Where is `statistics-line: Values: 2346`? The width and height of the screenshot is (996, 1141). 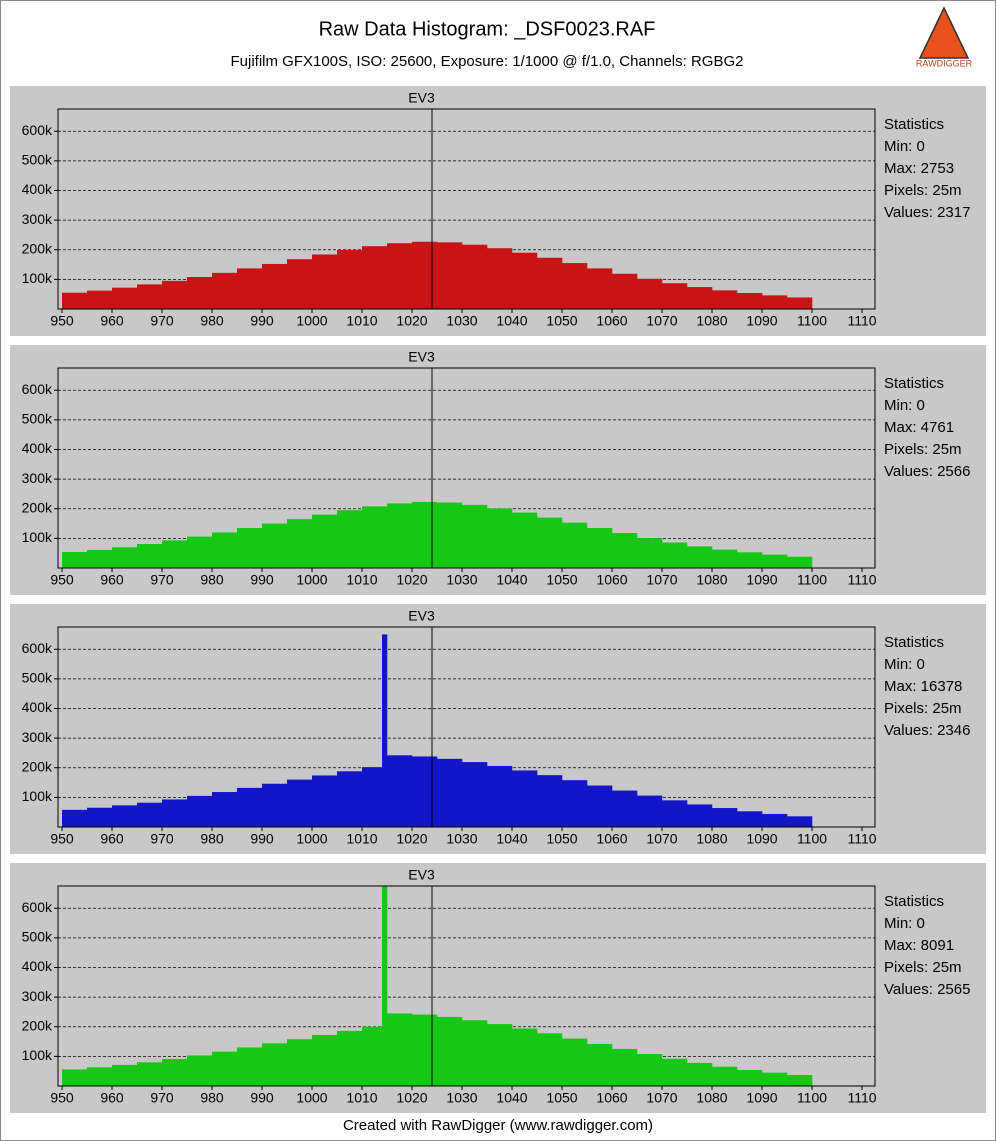 statistics-line: Values: 2346 is located at coordinates (927, 730).